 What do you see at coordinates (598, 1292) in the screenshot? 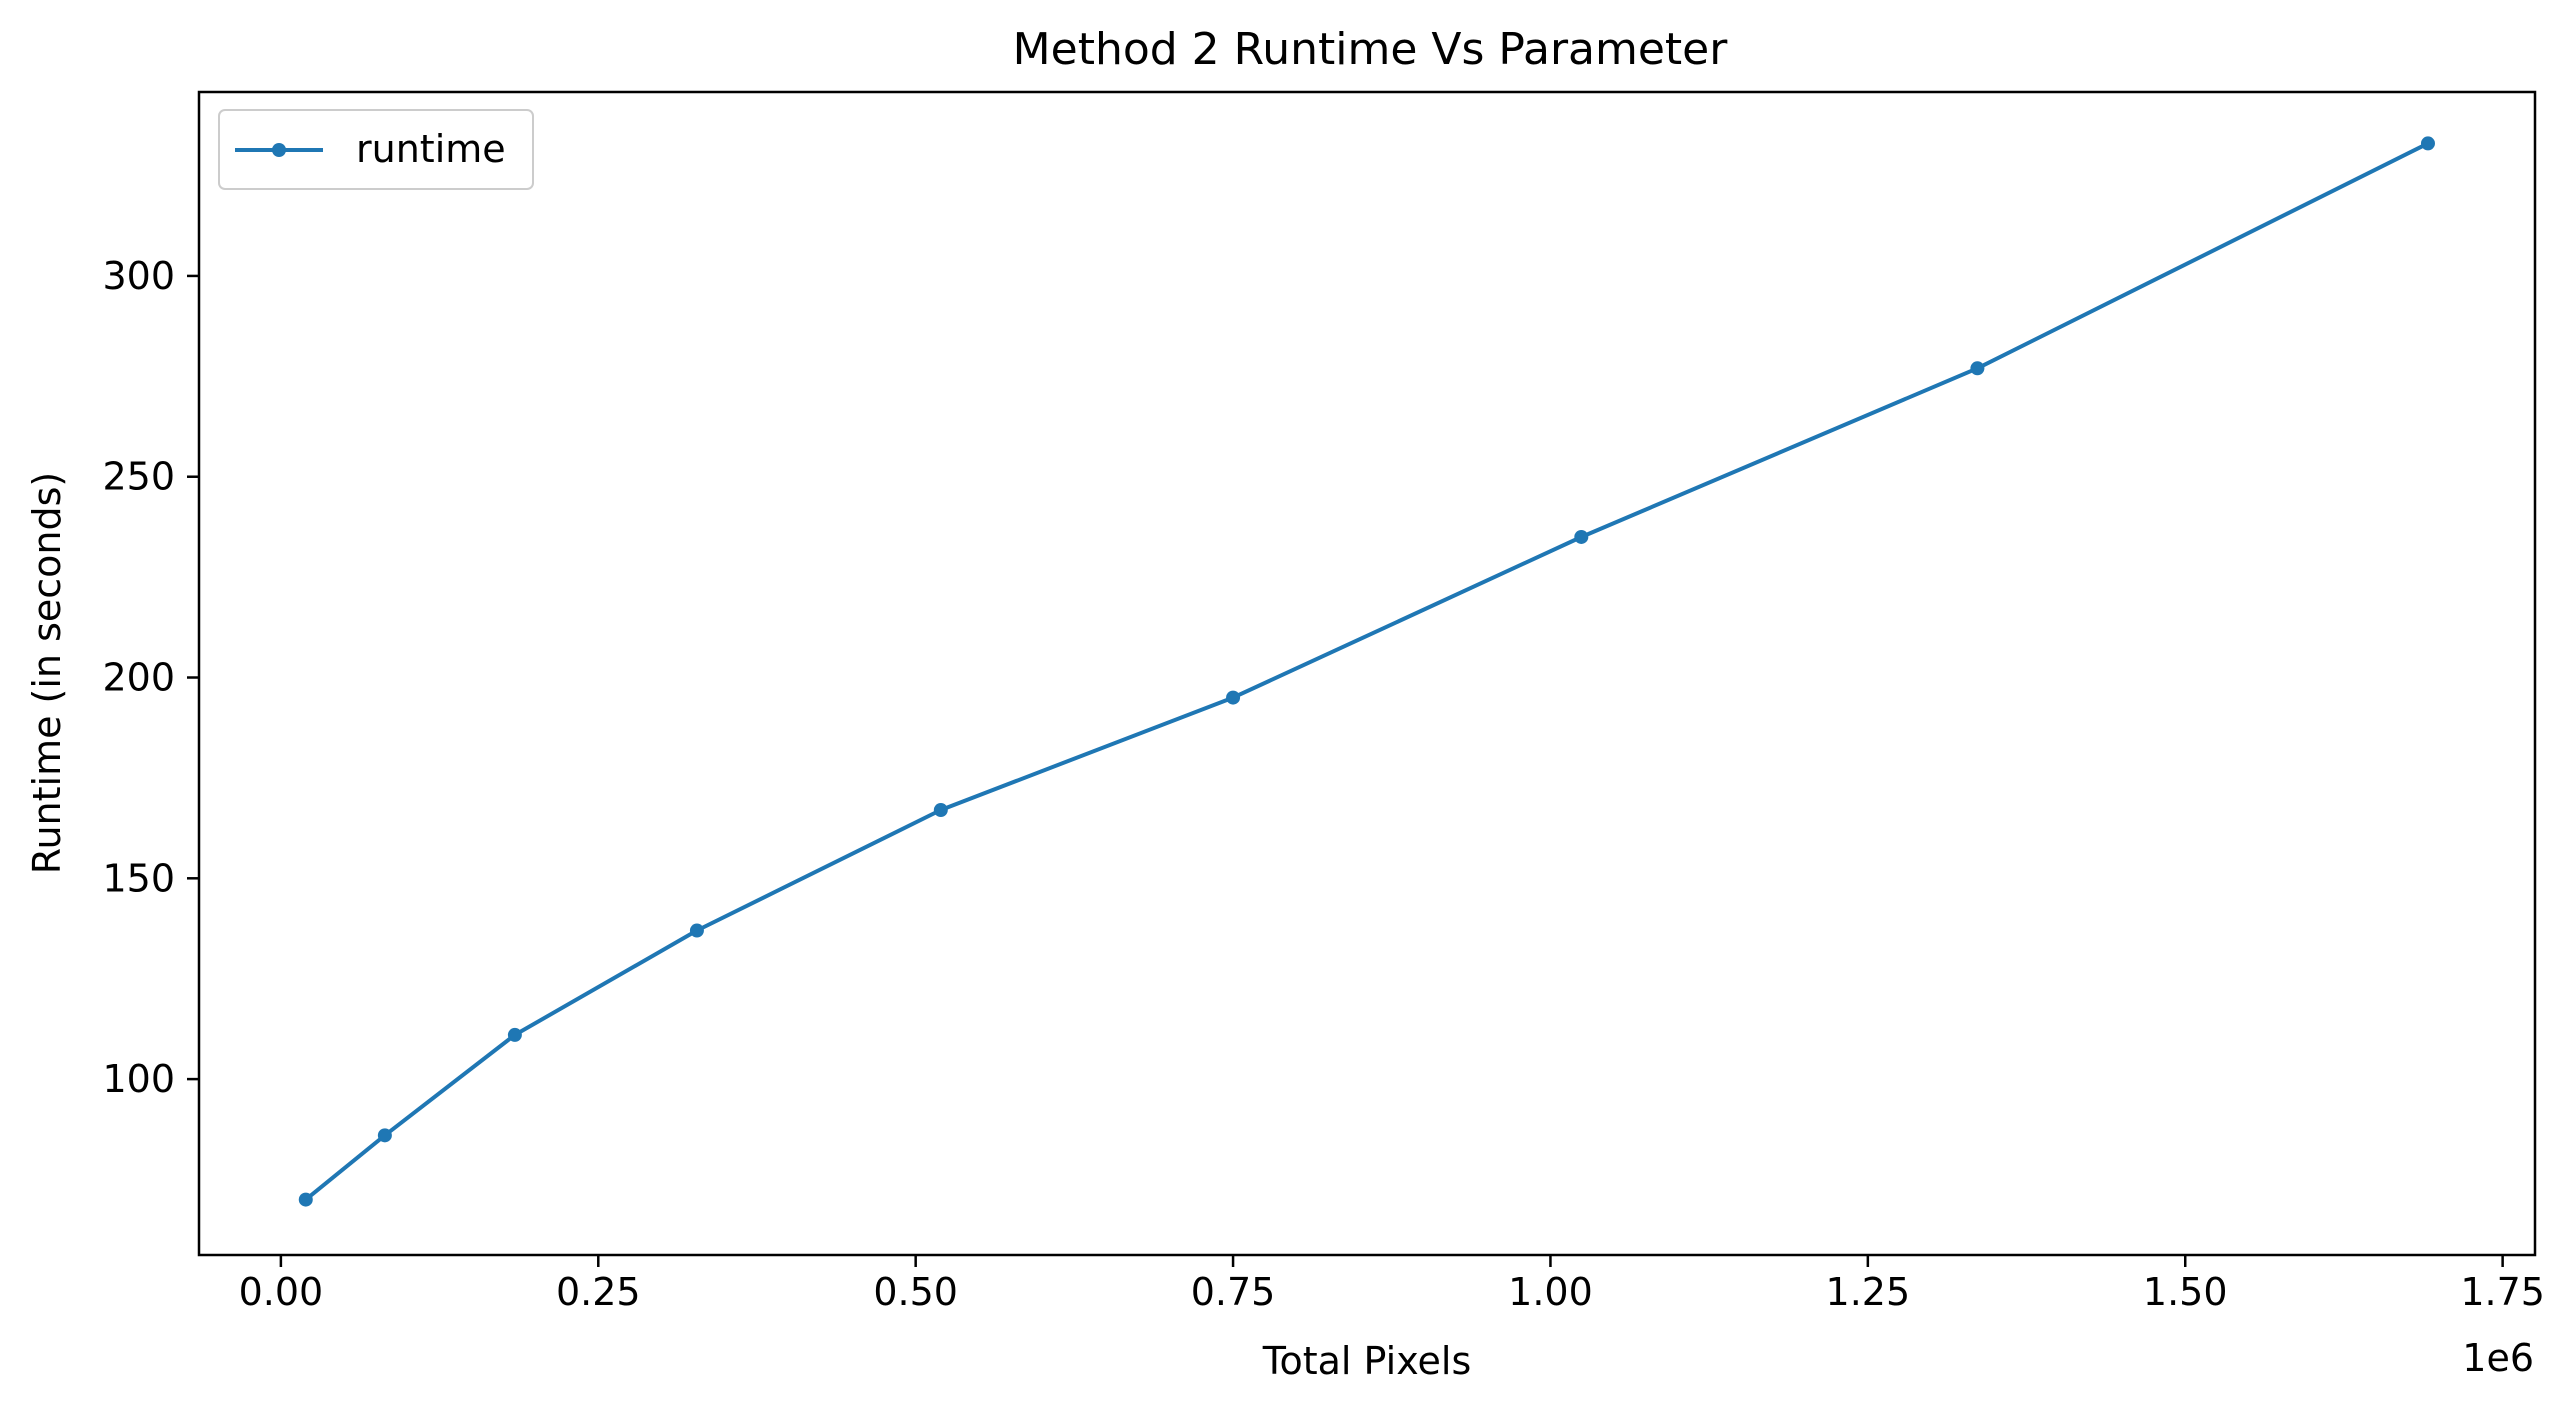
I see `x-tick-label: 0.25` at bounding box center [598, 1292].